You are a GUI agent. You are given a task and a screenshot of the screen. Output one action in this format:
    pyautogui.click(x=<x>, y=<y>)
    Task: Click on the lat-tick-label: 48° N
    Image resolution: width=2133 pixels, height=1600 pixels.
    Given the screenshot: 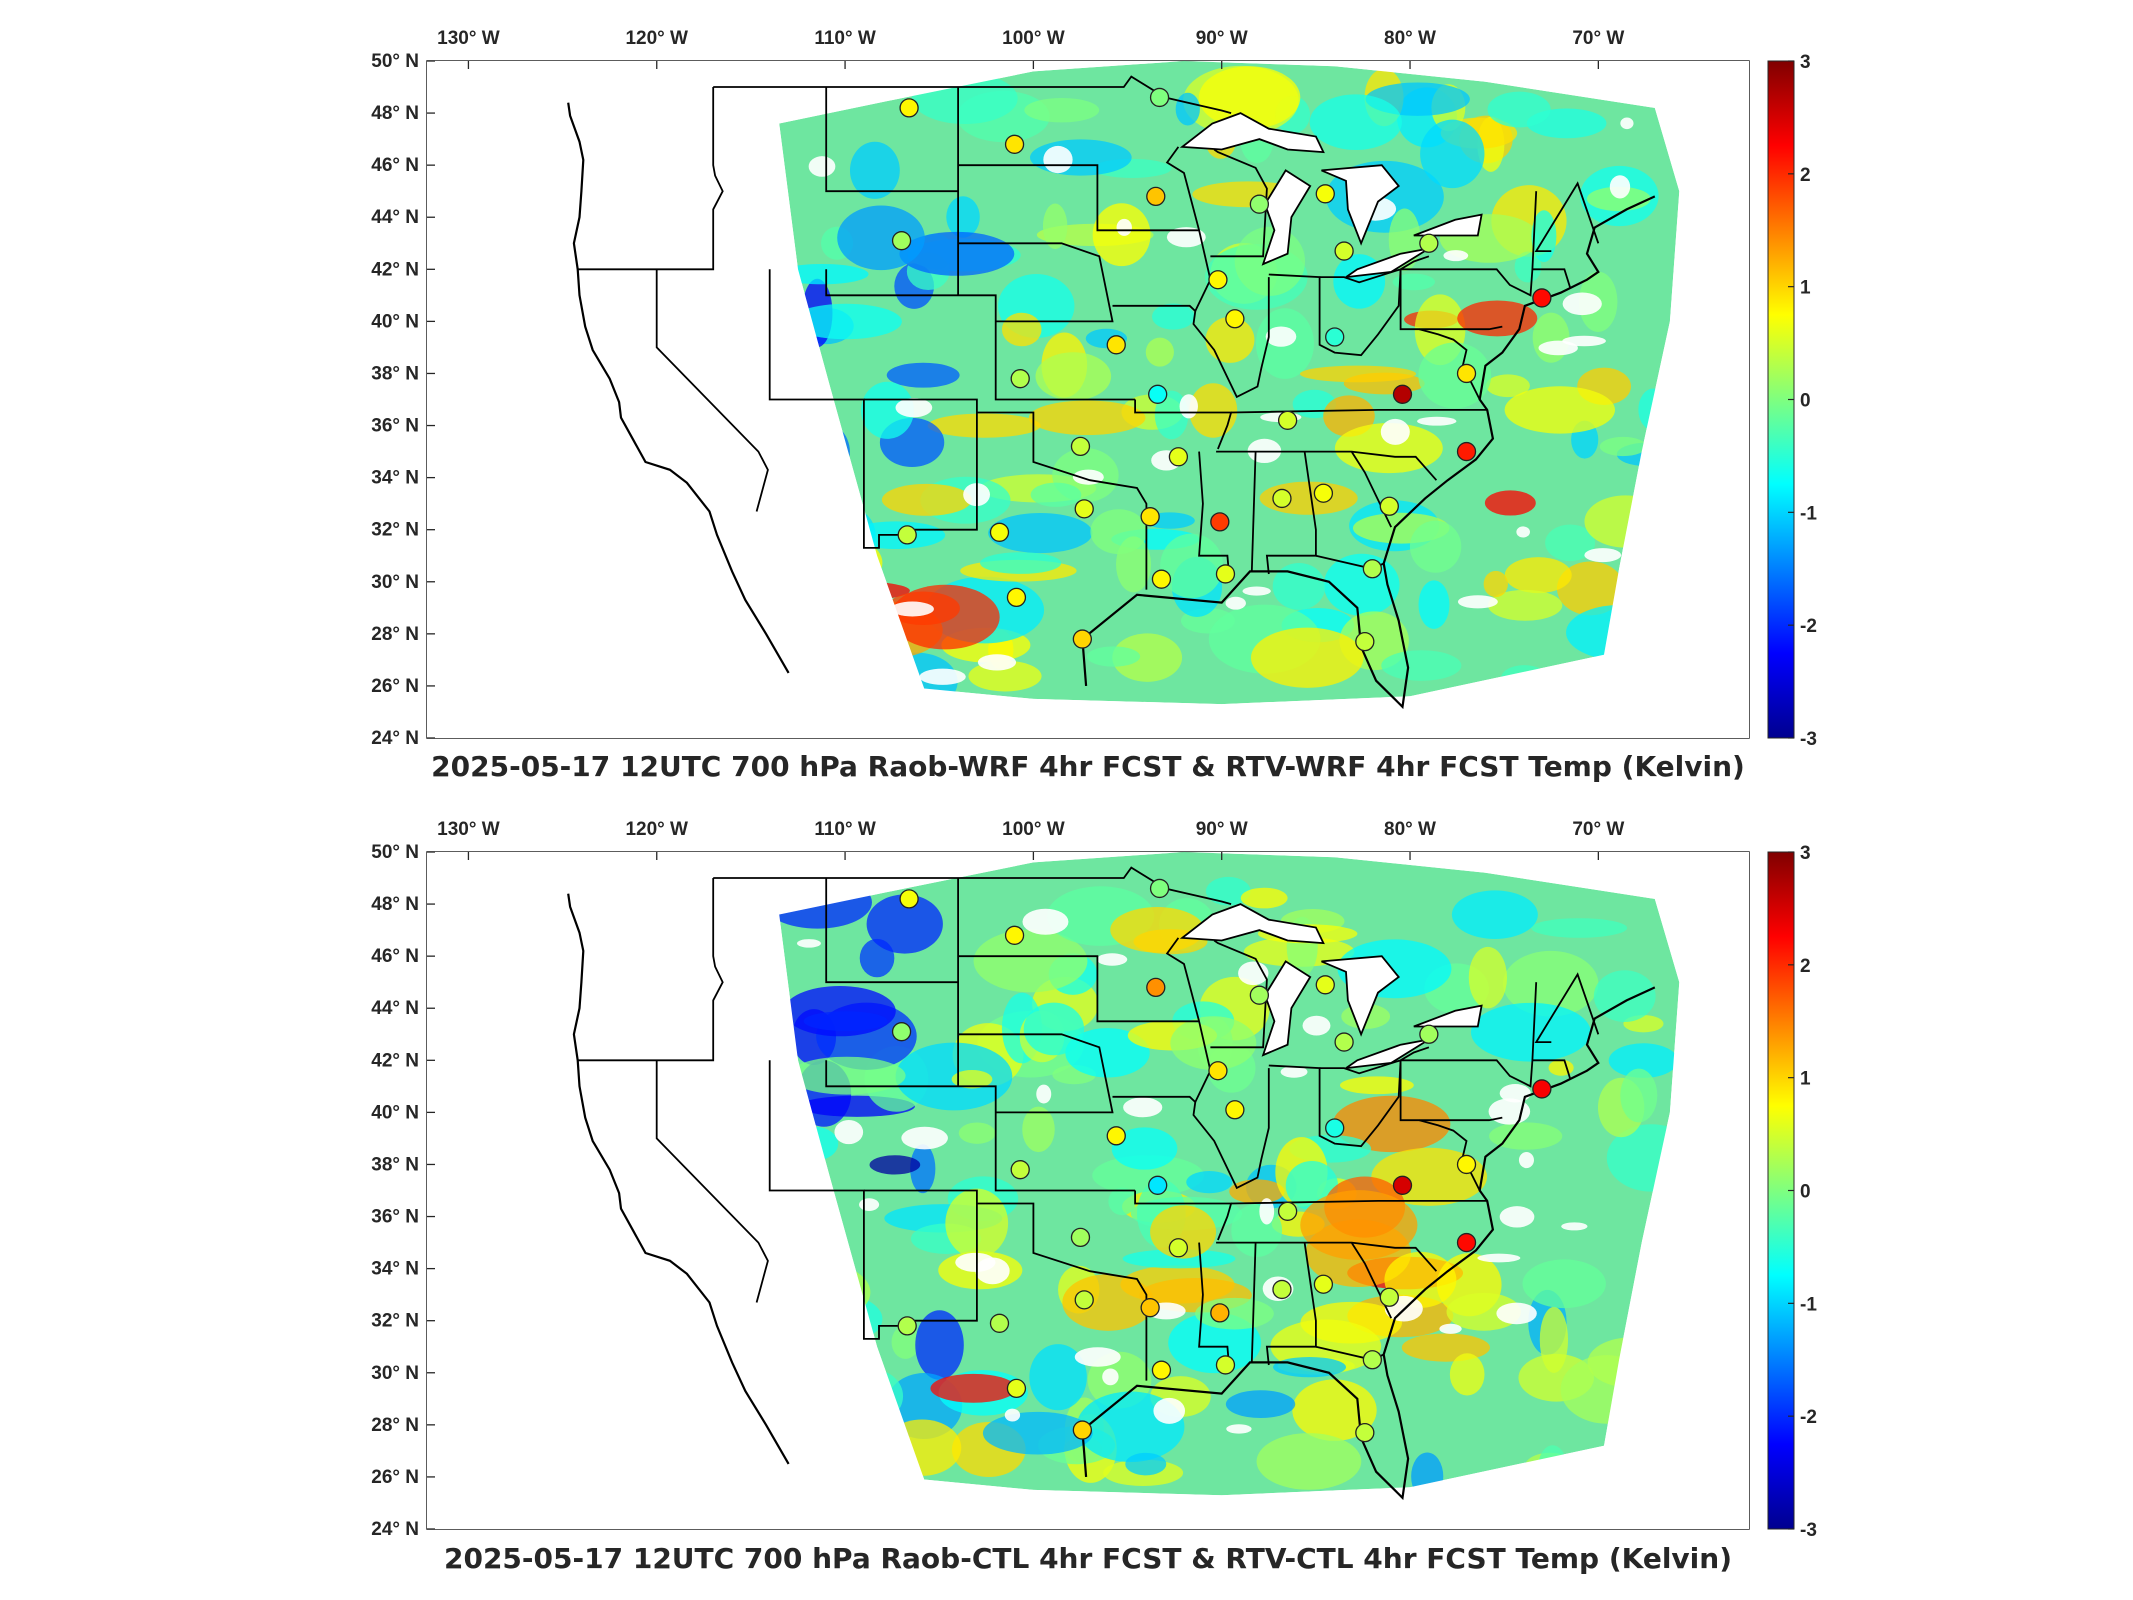 What is the action you would take?
    pyautogui.click(x=395, y=113)
    